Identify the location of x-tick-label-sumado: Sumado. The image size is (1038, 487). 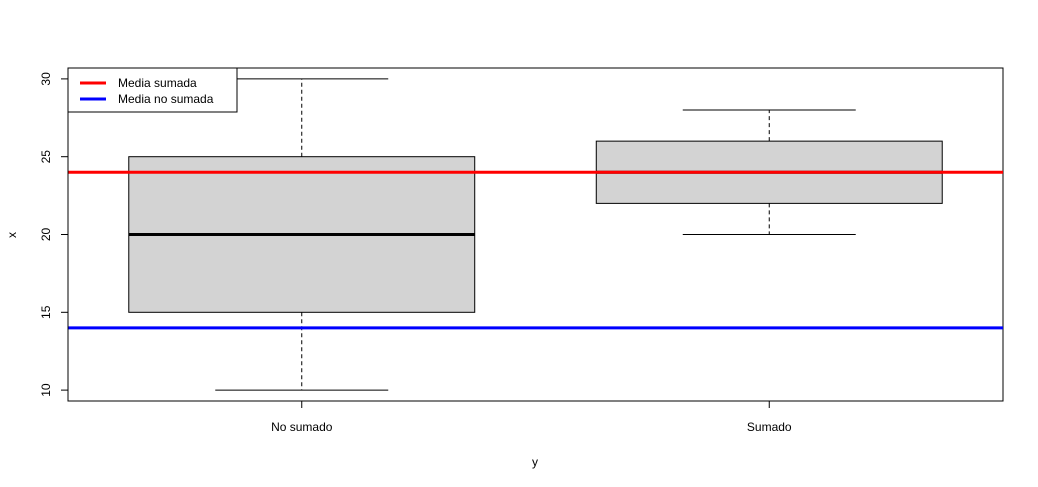
(769, 427).